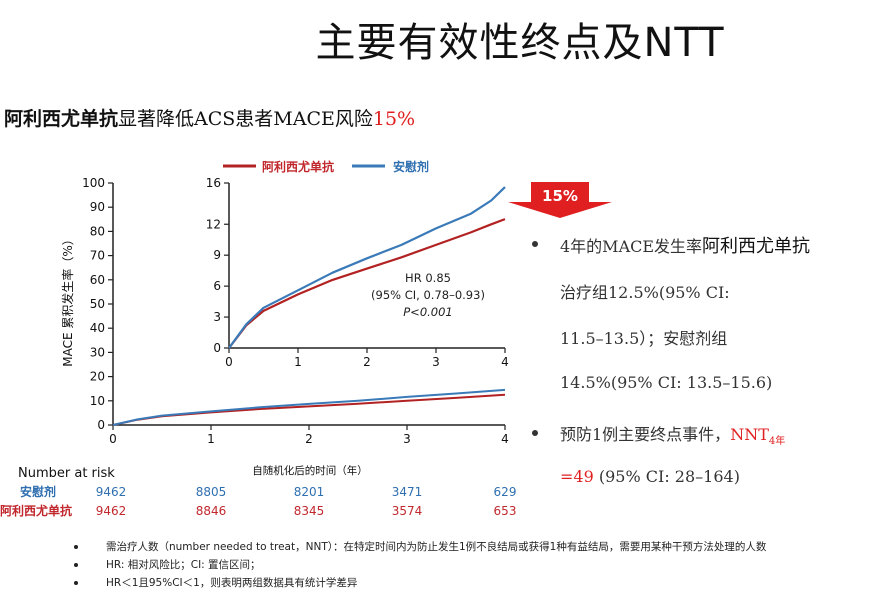 This screenshot has height=608, width=869. What do you see at coordinates (245, 119) in the screenshot?
I see `subtitle-rest: 显著降低ACS患者MACE风险` at bounding box center [245, 119].